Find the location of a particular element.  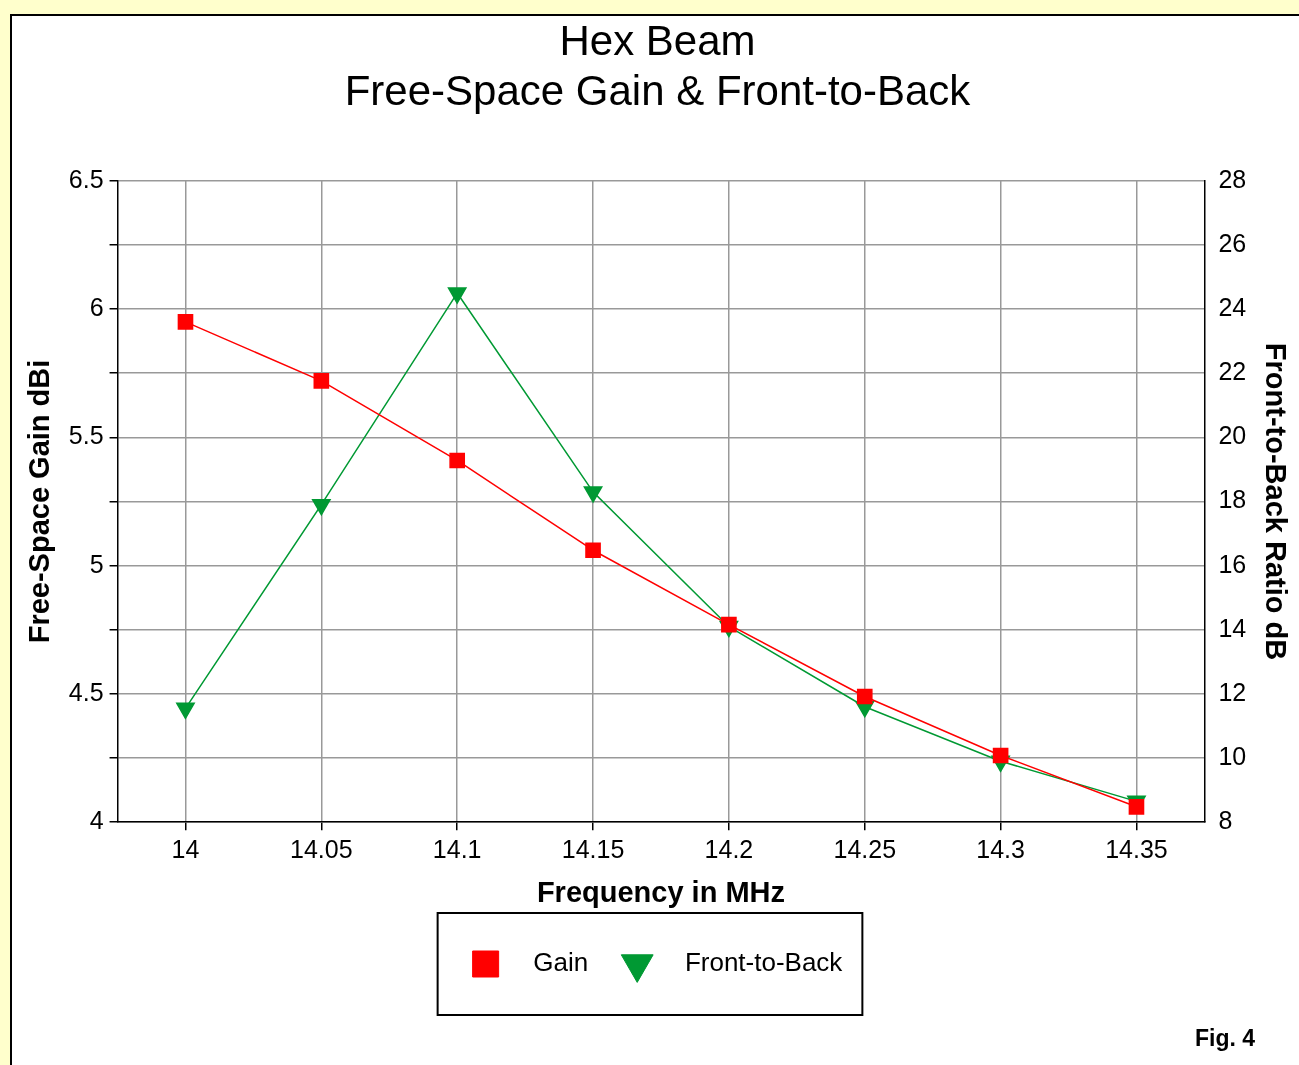

y-tick-label: 5.5 is located at coordinates (86, 435).